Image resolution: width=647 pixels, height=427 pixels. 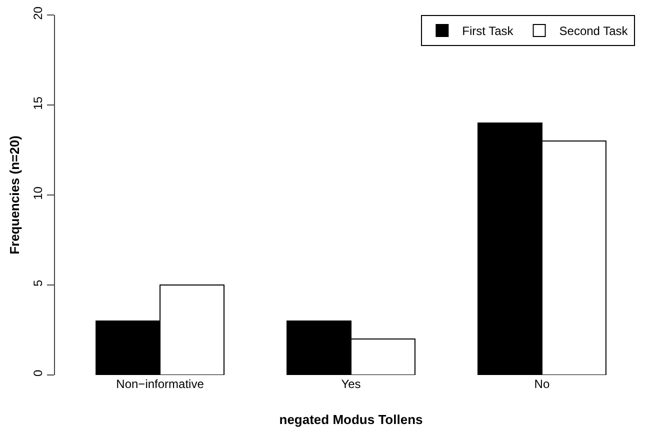 What do you see at coordinates (38, 373) in the screenshot?
I see `y-tick-label: 0` at bounding box center [38, 373].